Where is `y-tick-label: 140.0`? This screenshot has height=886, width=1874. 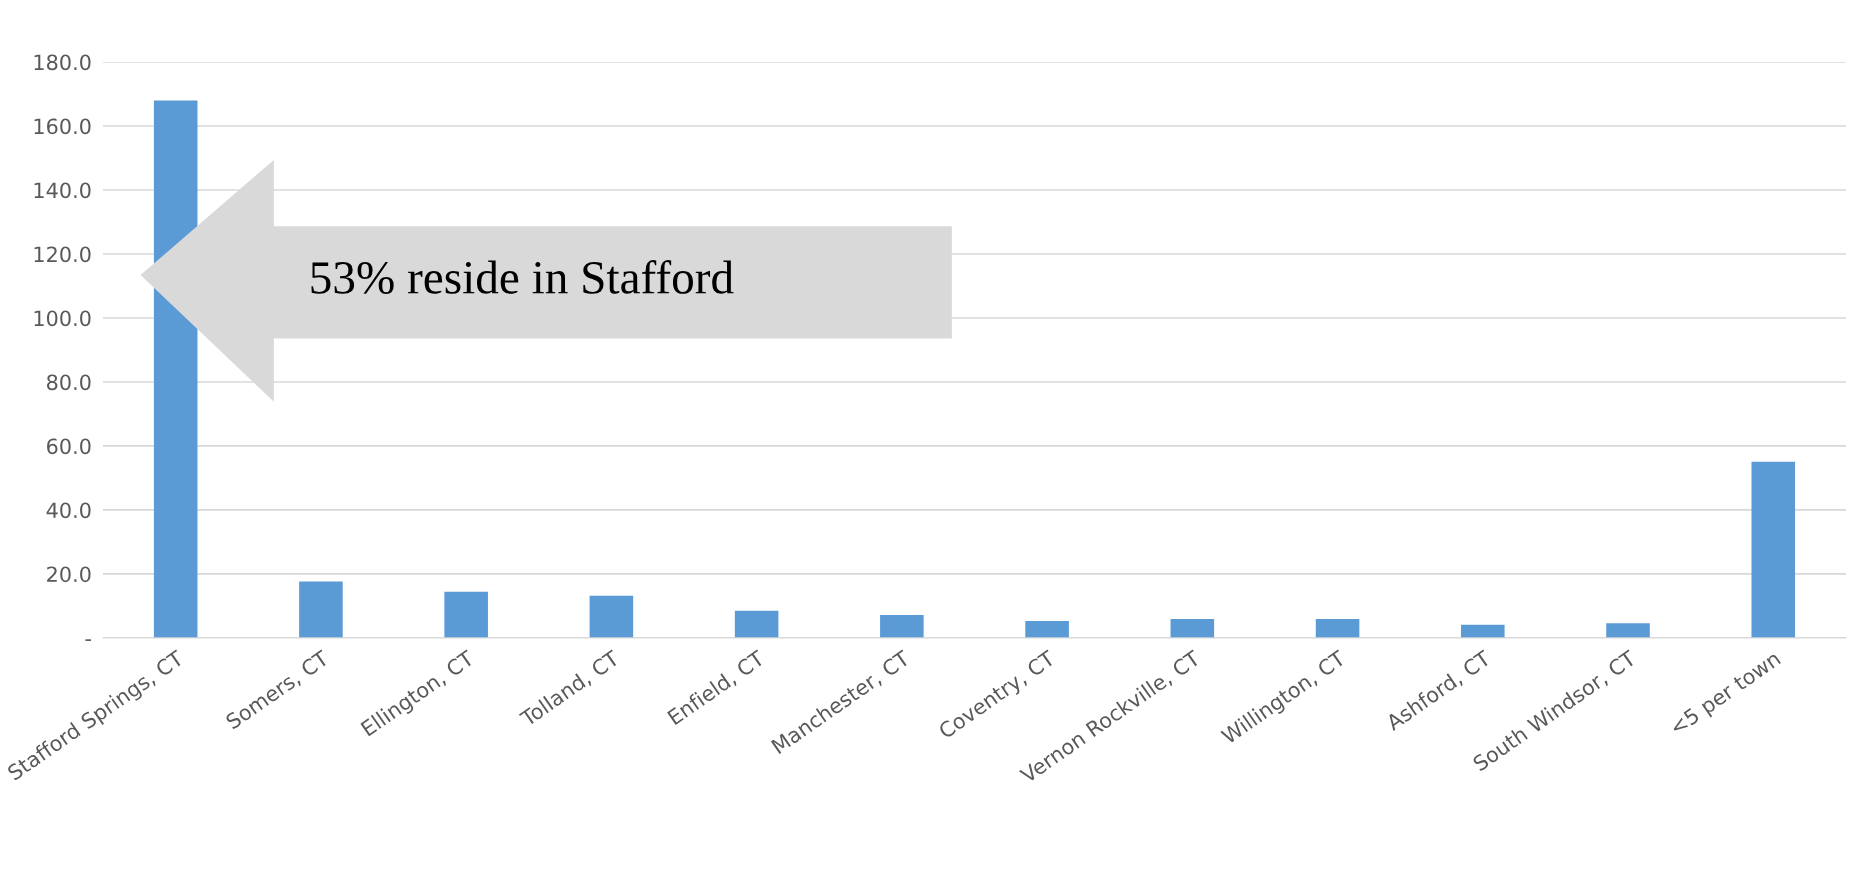
y-tick-label: 140.0 is located at coordinates (62, 190).